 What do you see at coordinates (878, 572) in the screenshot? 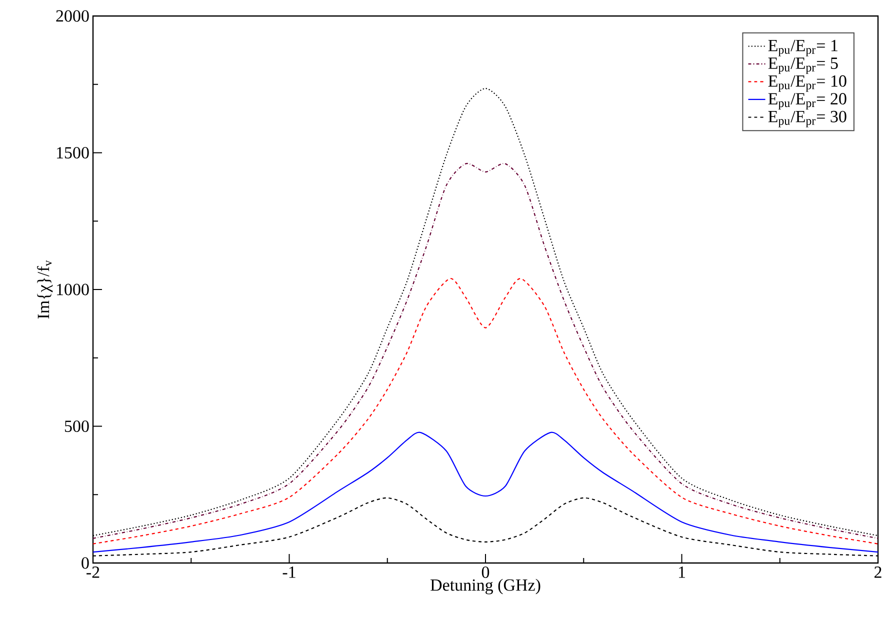
I see `x-tick-label: 2` at bounding box center [878, 572].